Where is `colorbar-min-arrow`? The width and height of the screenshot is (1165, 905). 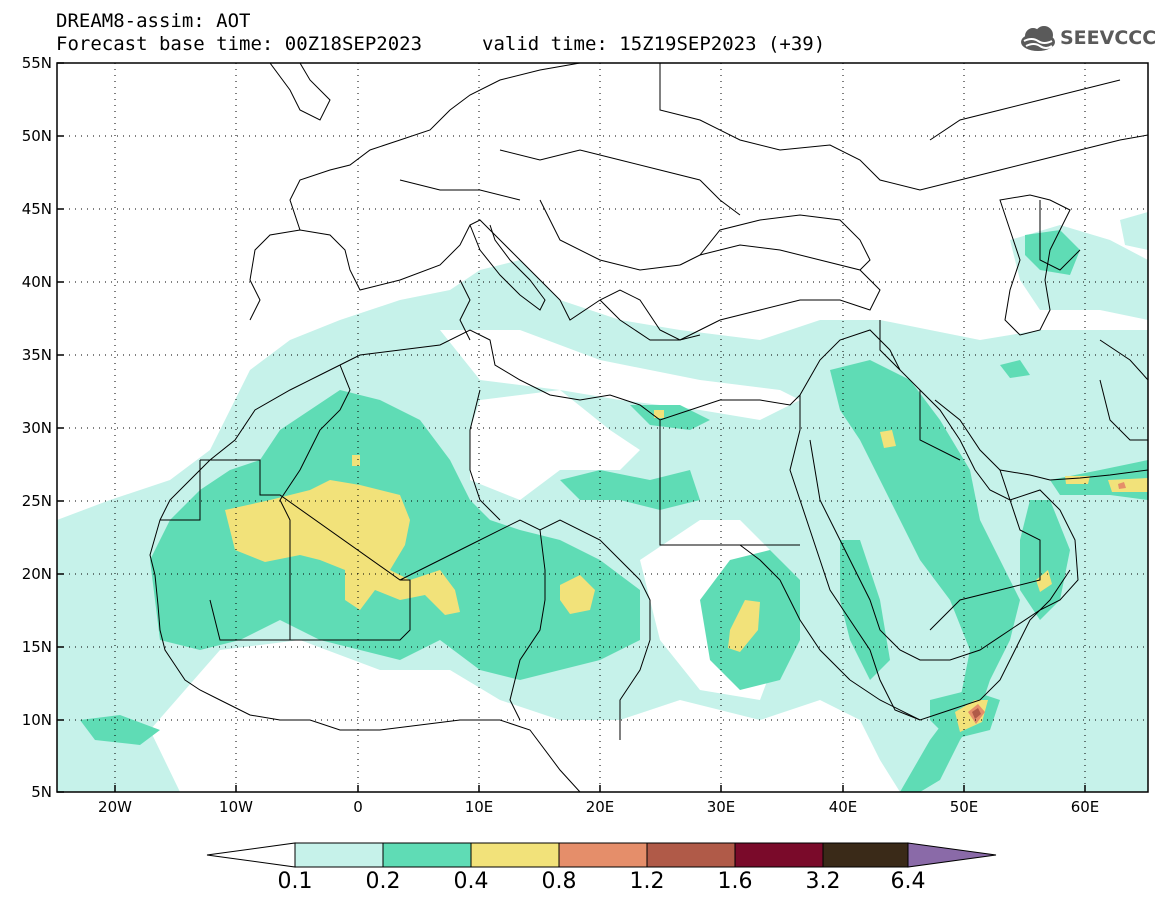
colorbar-min-arrow is located at coordinates (251, 855).